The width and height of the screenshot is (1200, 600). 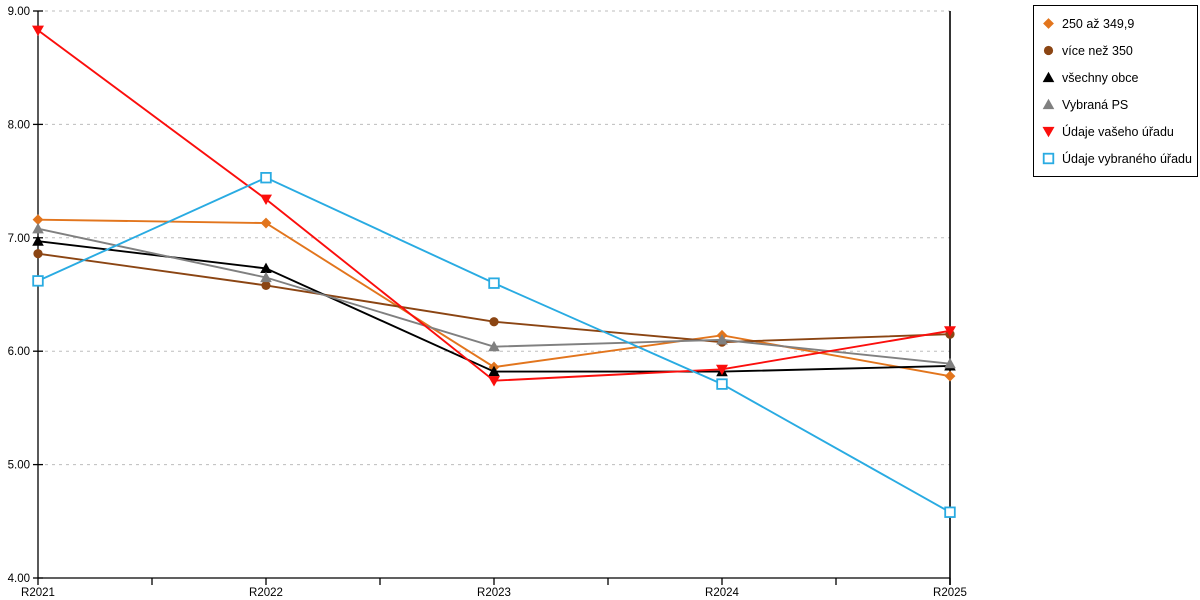 I want to click on legend-label: všechny obce, so click(x=1100, y=77).